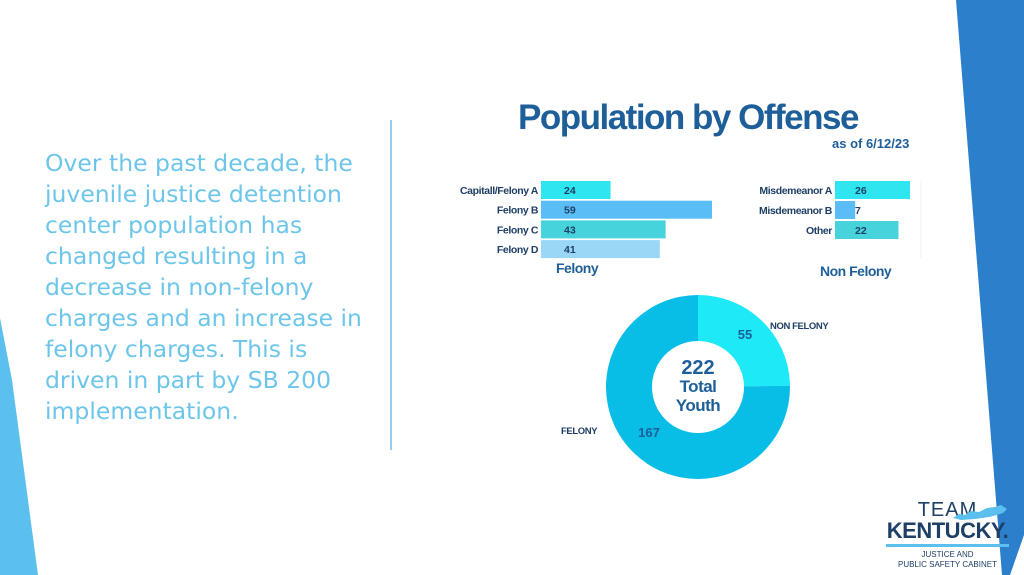 This screenshot has height=575, width=1024. Describe the element at coordinates (570, 250) in the screenshot. I see `felony-value-label: 41` at that location.